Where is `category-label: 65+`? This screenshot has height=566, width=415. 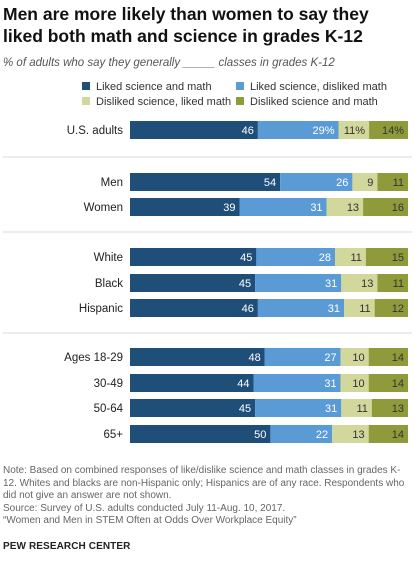
category-label: 65+ is located at coordinates (113, 435).